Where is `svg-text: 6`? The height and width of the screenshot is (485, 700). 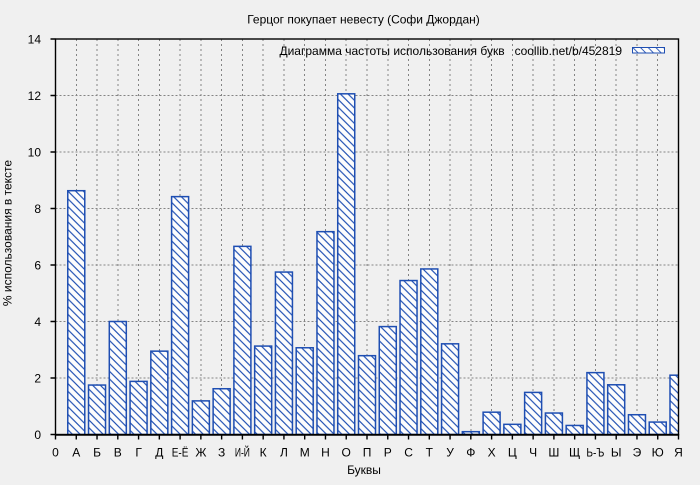
svg-text: 6 is located at coordinates (37, 266).